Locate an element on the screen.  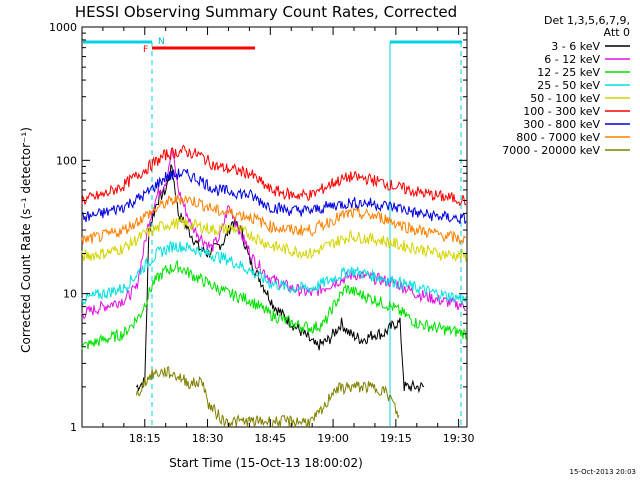
legend-entry: 100 - 300 keV is located at coordinates (561, 111).